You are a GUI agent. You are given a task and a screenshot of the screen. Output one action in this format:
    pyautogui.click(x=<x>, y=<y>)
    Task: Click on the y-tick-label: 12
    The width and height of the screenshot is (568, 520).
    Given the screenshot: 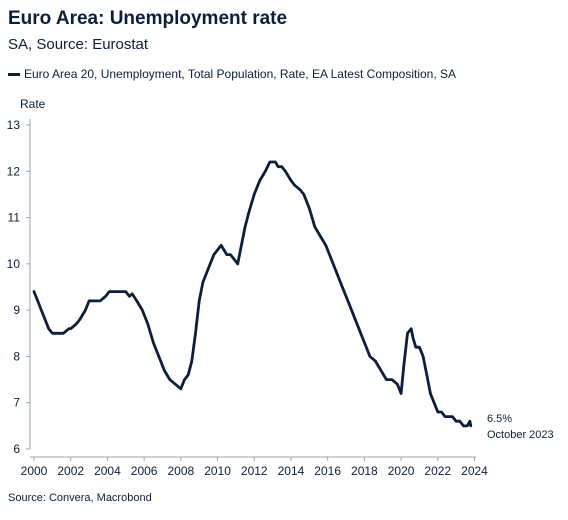 What is the action you would take?
    pyautogui.click(x=14, y=171)
    